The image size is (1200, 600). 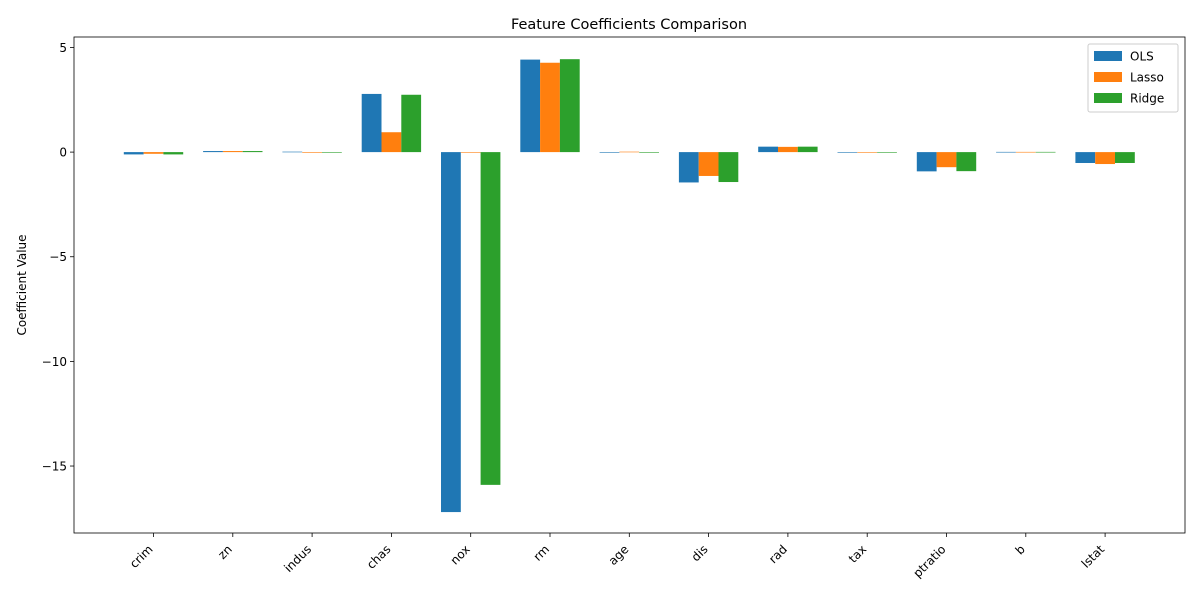 I want to click on y-tick-label: 5, so click(x=63, y=48).